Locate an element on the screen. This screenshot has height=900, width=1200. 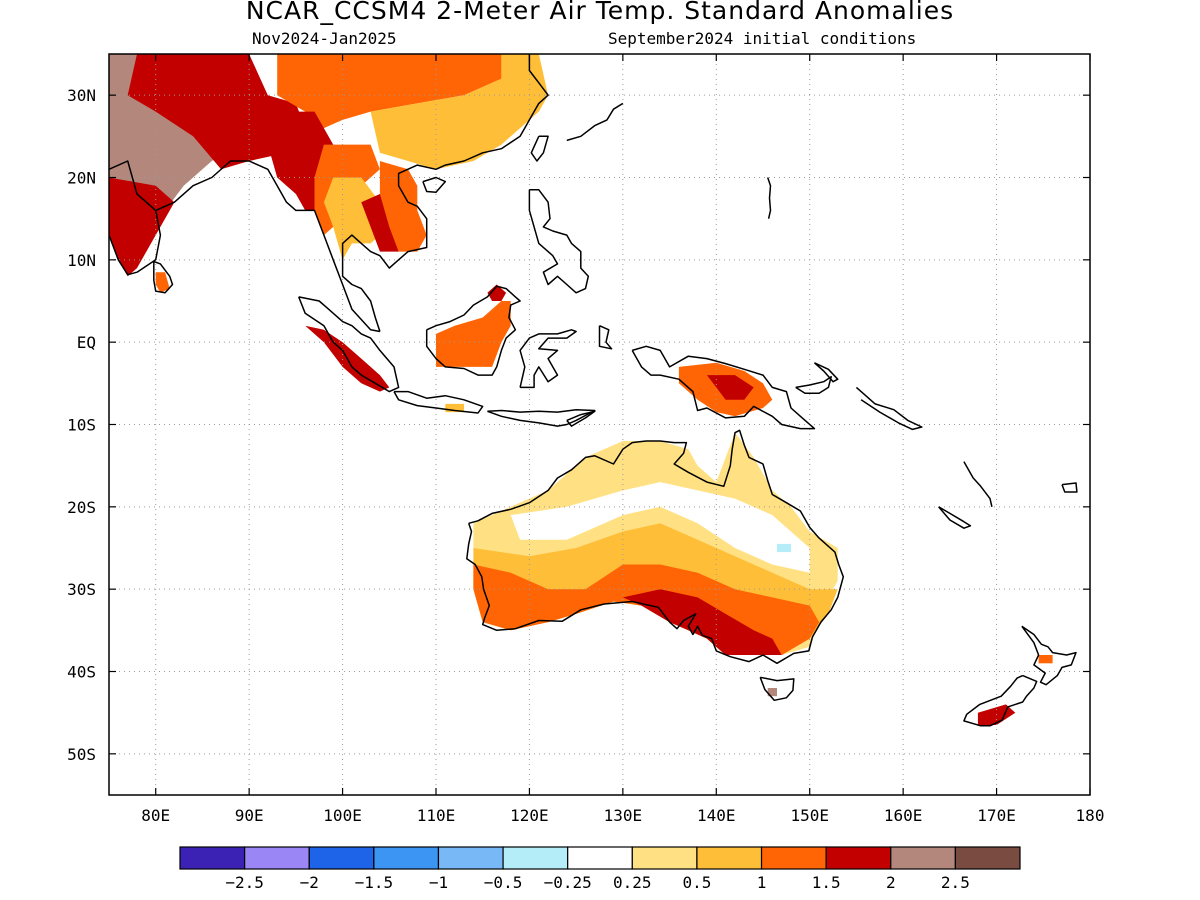
anomaly-region-india-northeast is located at coordinates (216, 112).